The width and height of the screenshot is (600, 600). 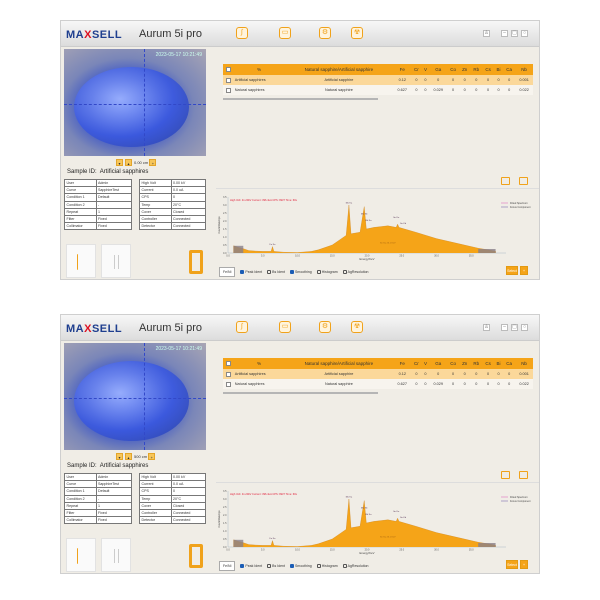 What do you see at coordinates (98, 183) in the screenshot?
I see `info-row: User Admin` at bounding box center [98, 183].